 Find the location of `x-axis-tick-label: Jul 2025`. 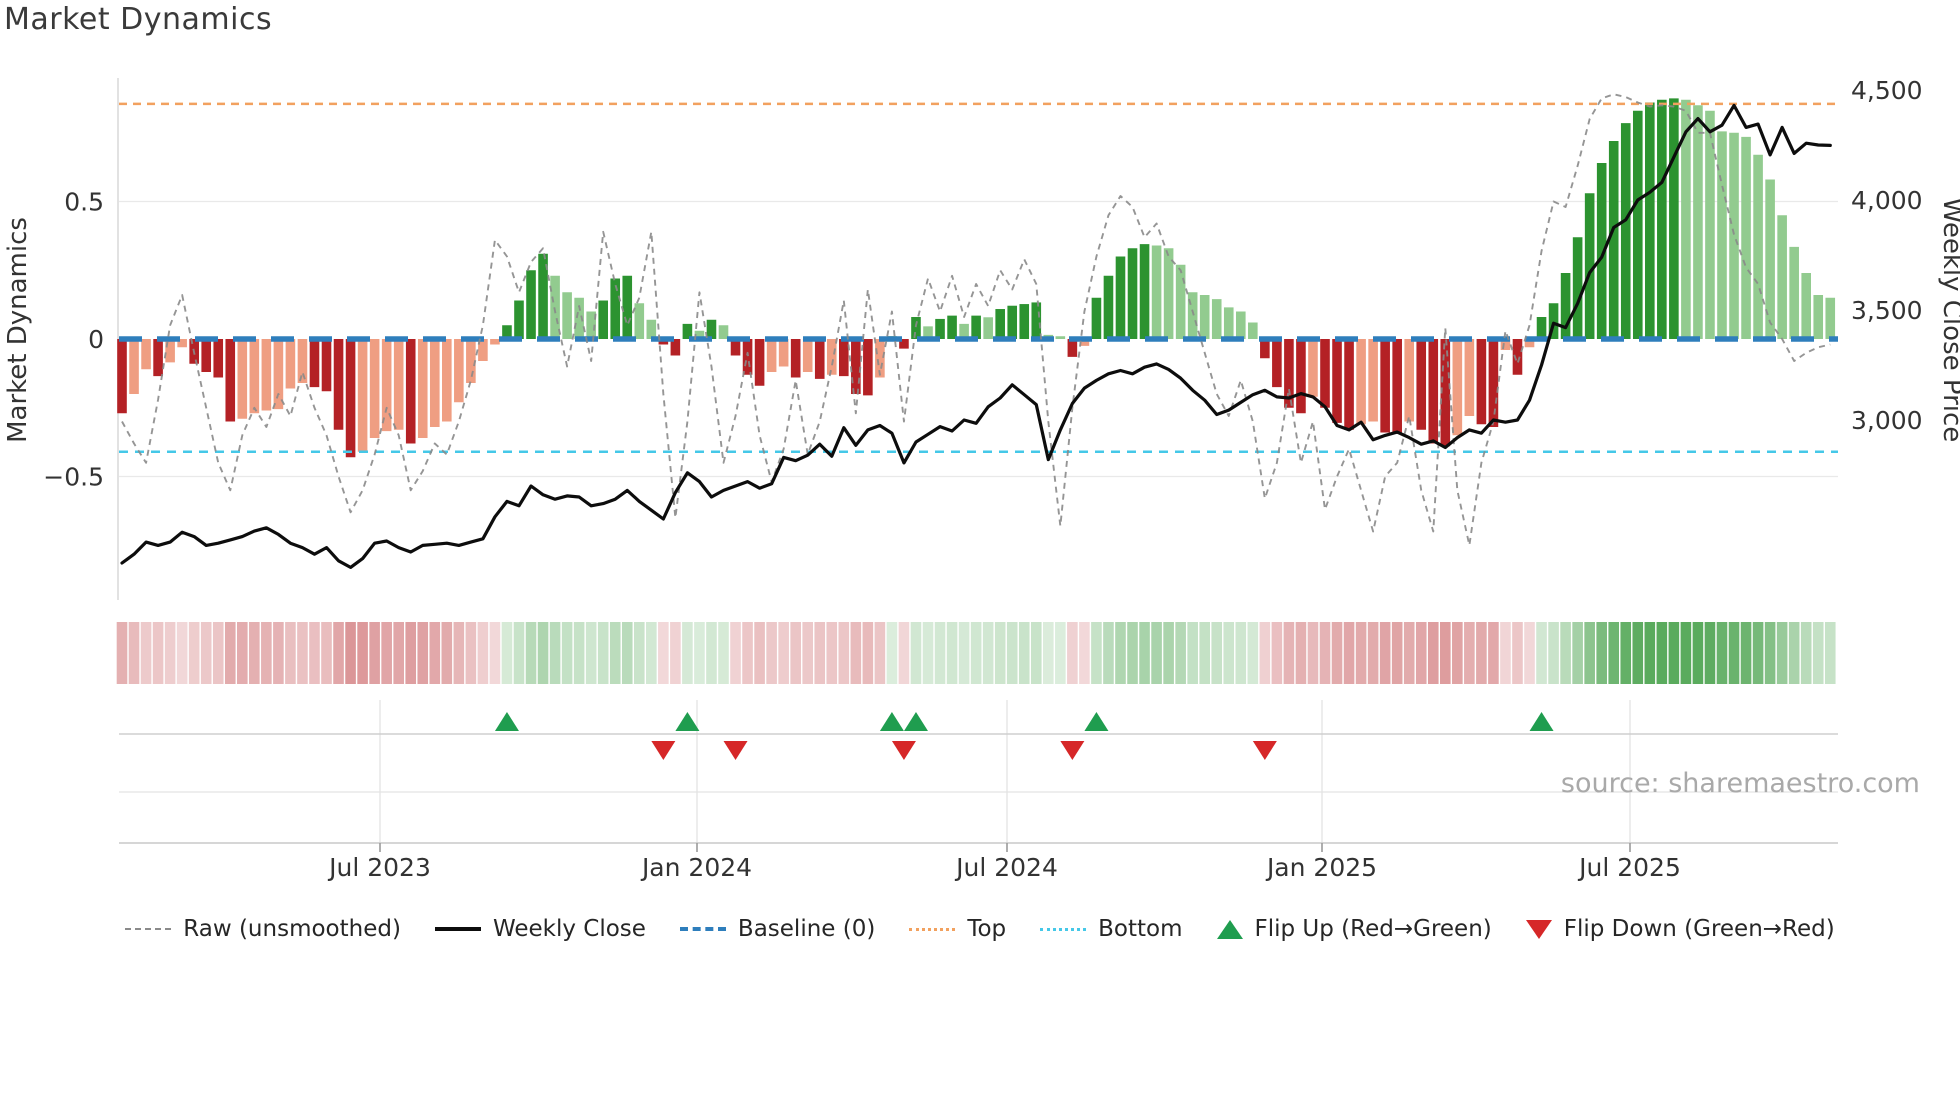

x-axis-tick-label: Jul 2025 is located at coordinates (1629, 867).